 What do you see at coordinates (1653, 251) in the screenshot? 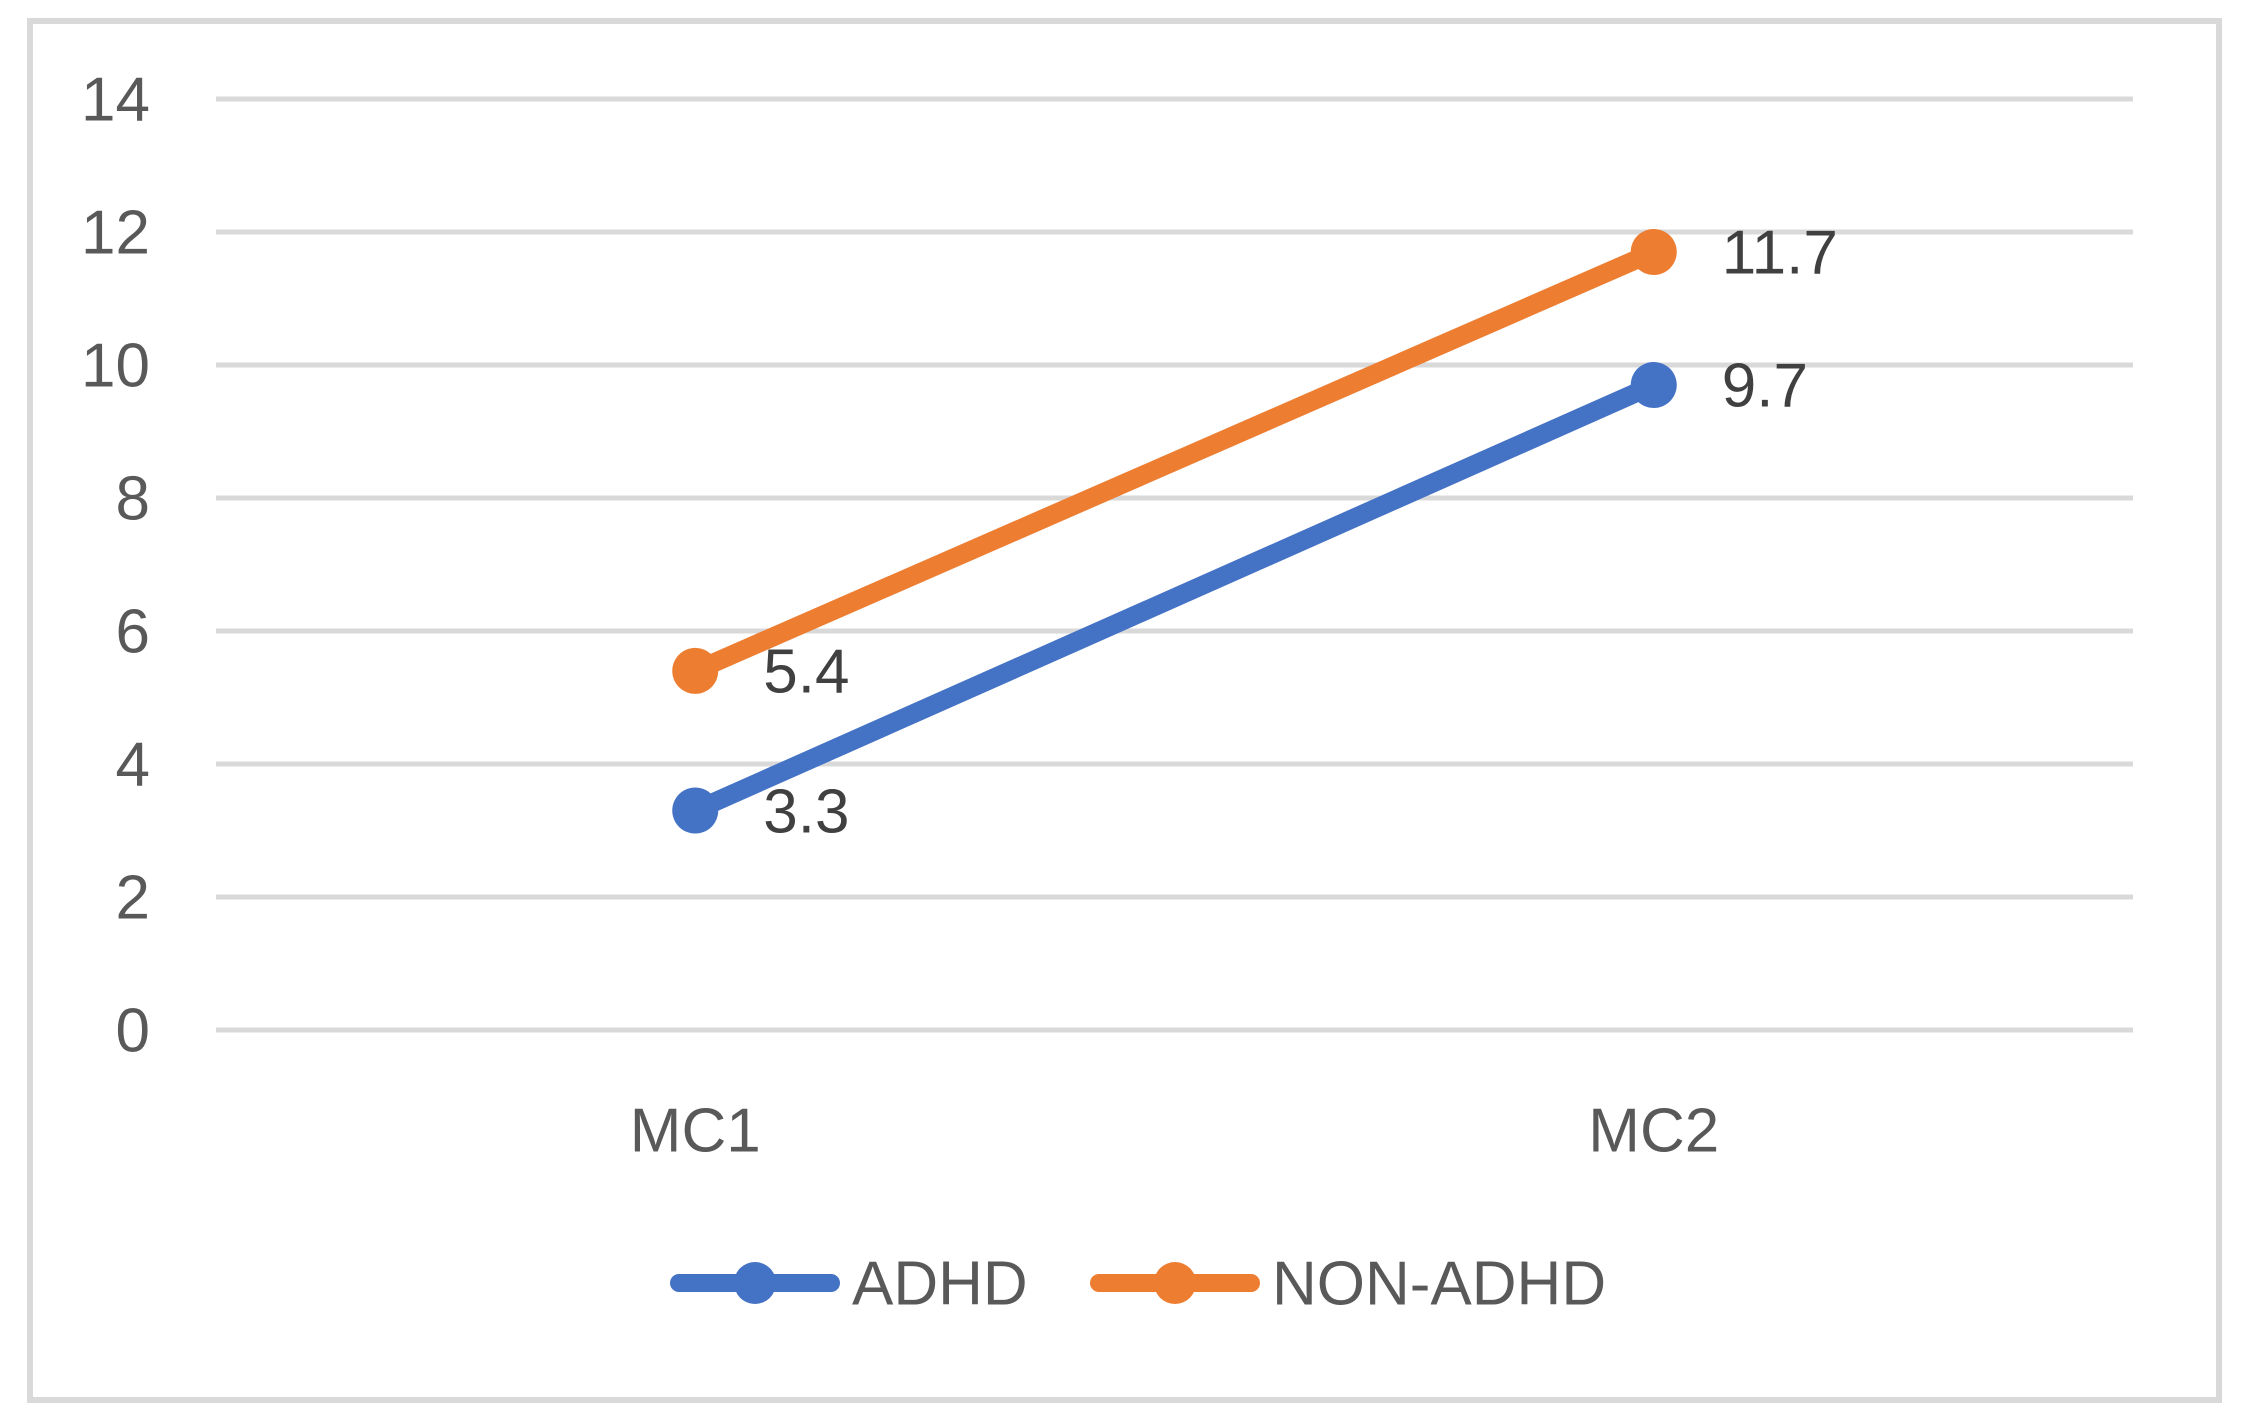
I see `data-point-non-adhd-mc2` at bounding box center [1653, 251].